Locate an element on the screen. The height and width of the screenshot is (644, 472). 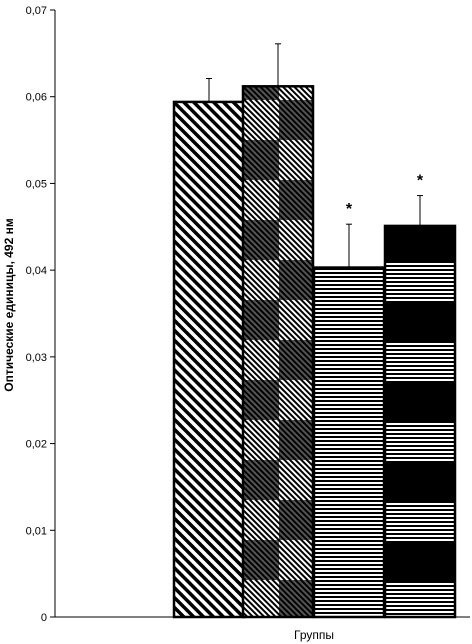
y-tick-label: 0,04 is located at coordinates (36, 271).